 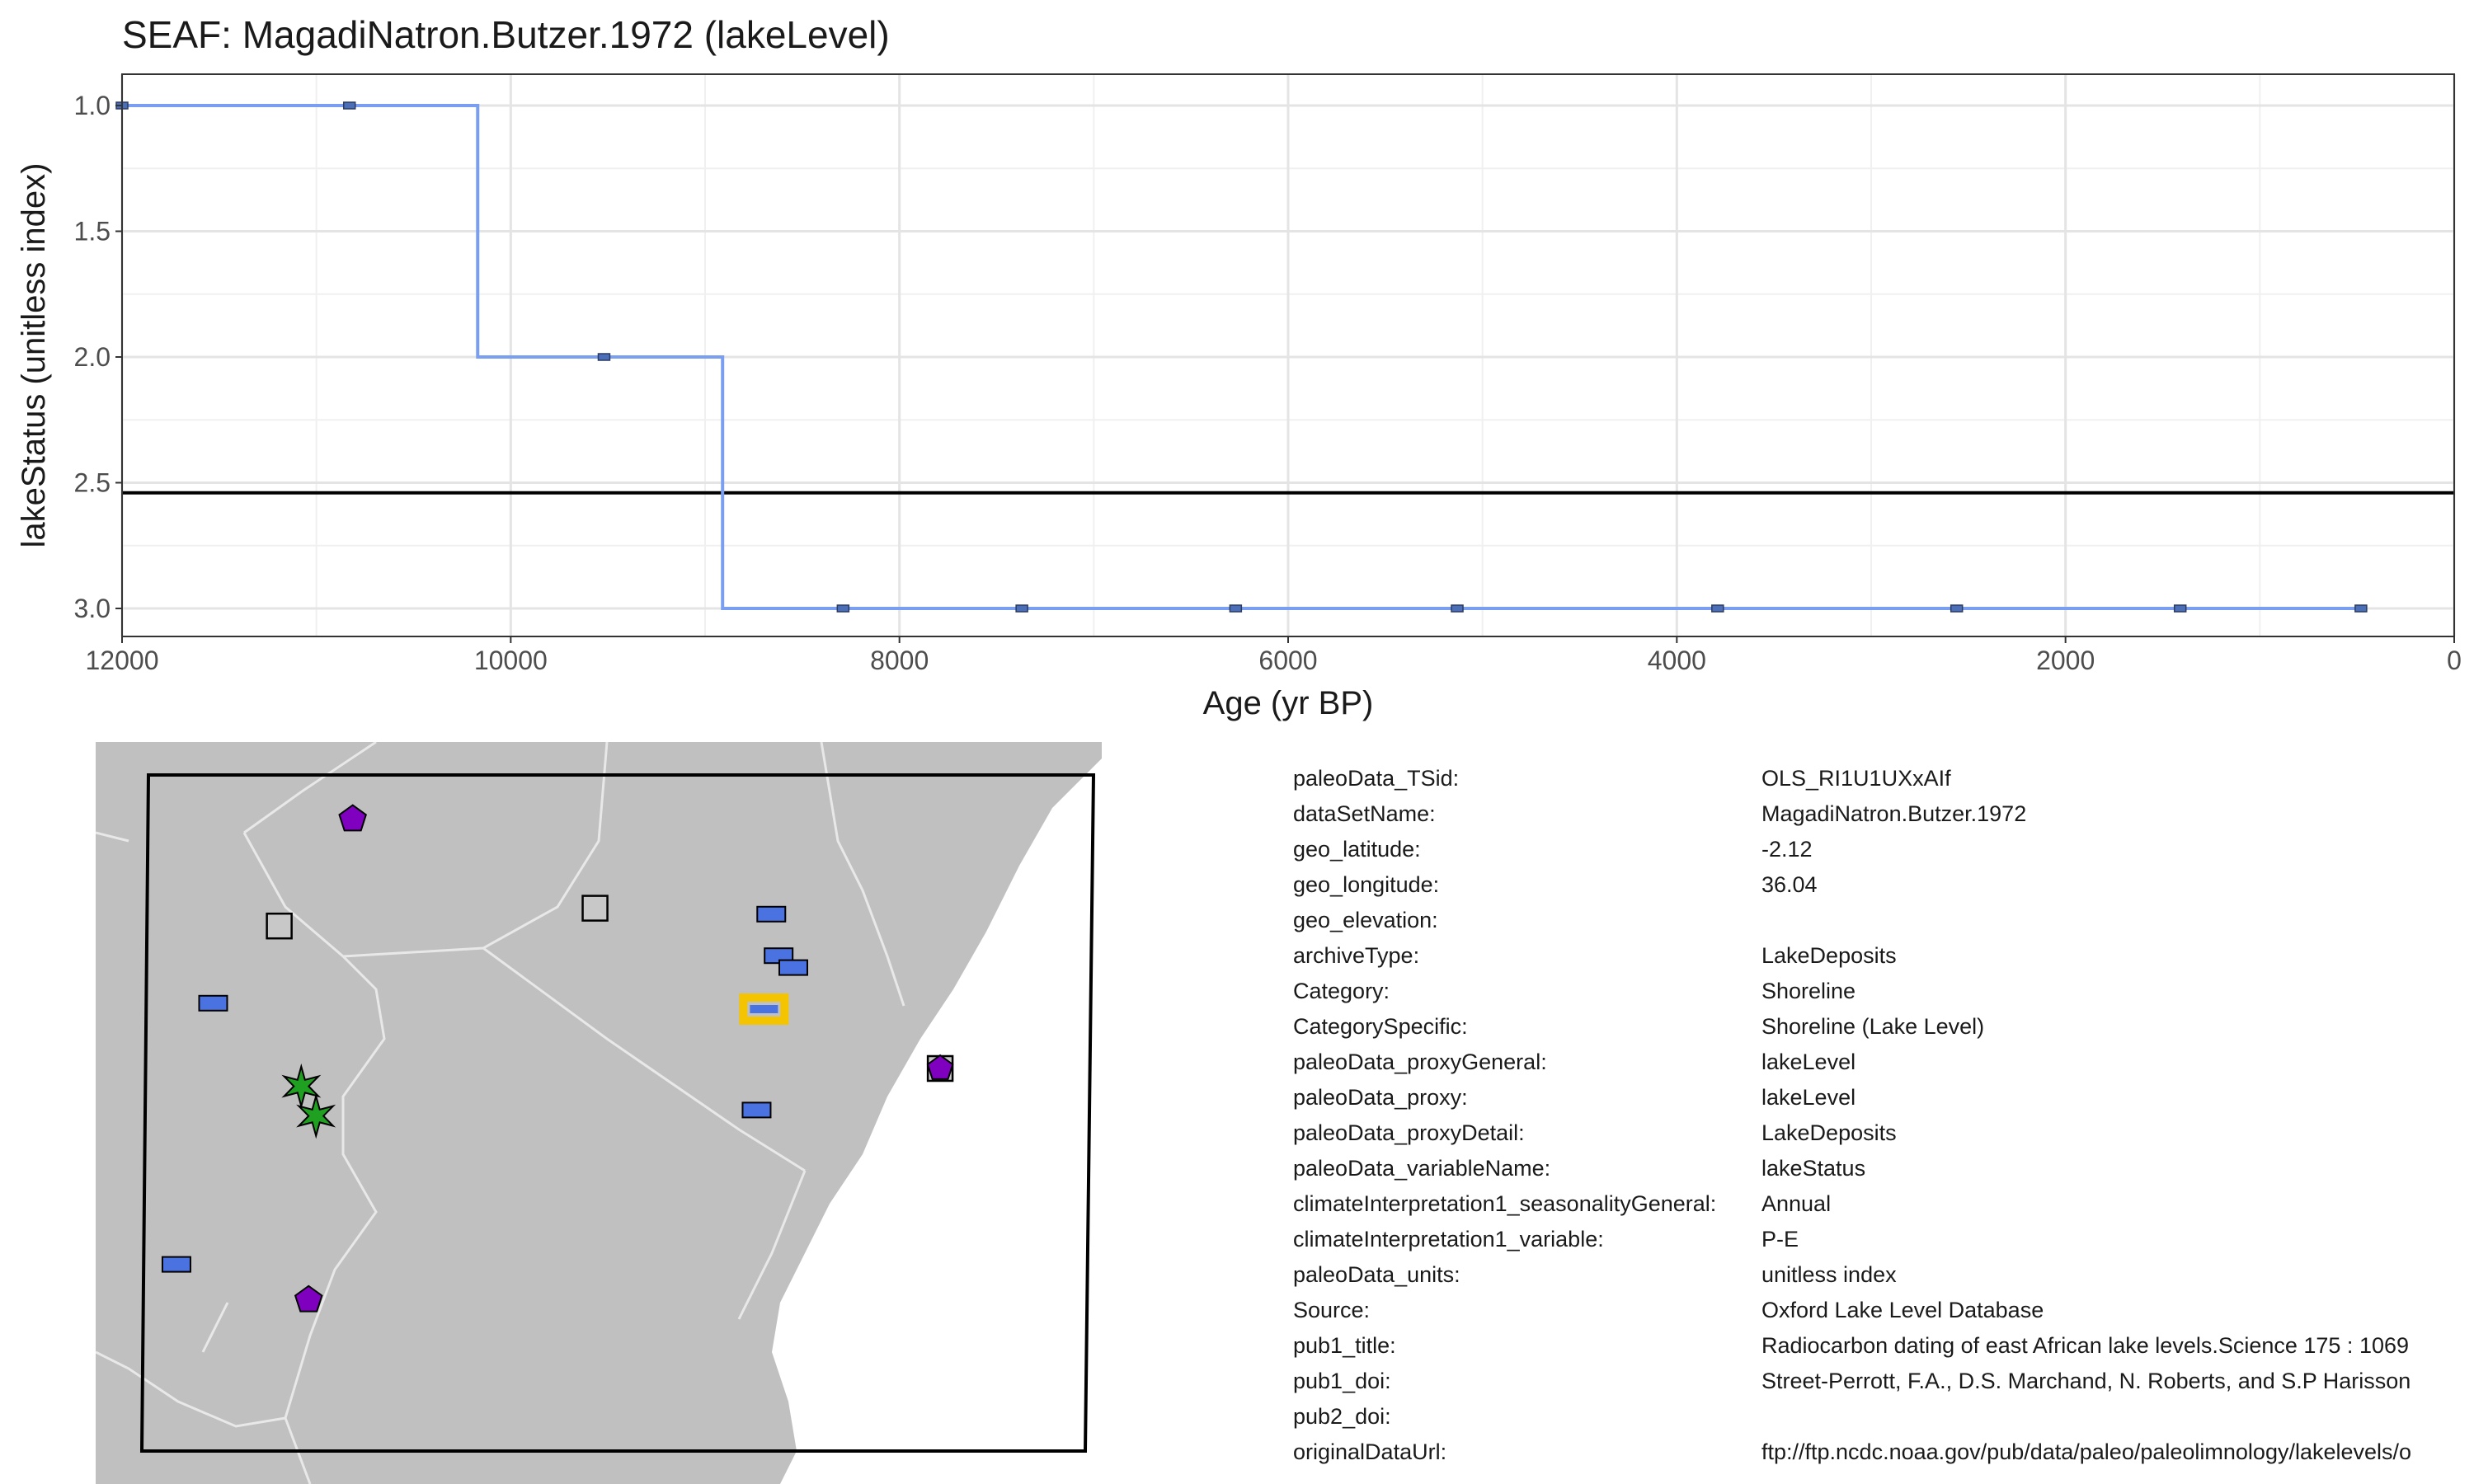 I want to click on metadata-value: -2.12, so click(x=1787, y=850).